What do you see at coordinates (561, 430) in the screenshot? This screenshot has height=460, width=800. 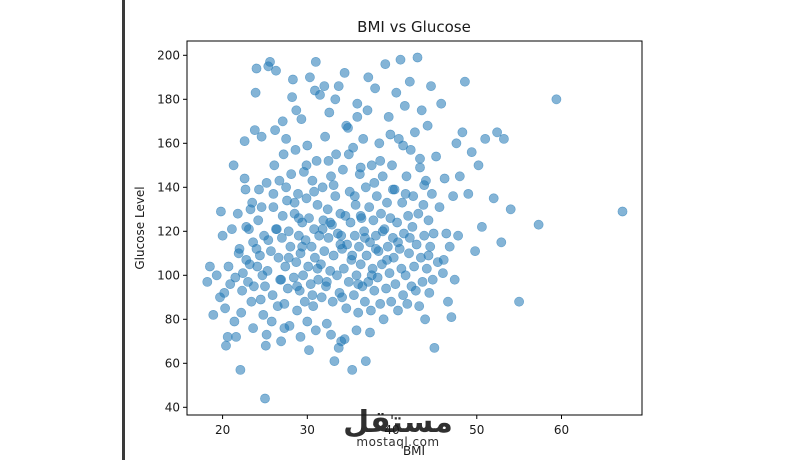 I see `x-tick-label: 60` at bounding box center [561, 430].